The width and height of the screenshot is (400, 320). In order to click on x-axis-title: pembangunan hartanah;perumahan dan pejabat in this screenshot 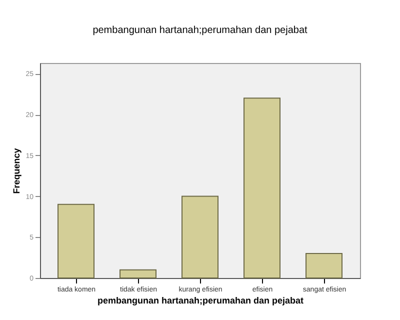, I will do `click(200, 301)`.